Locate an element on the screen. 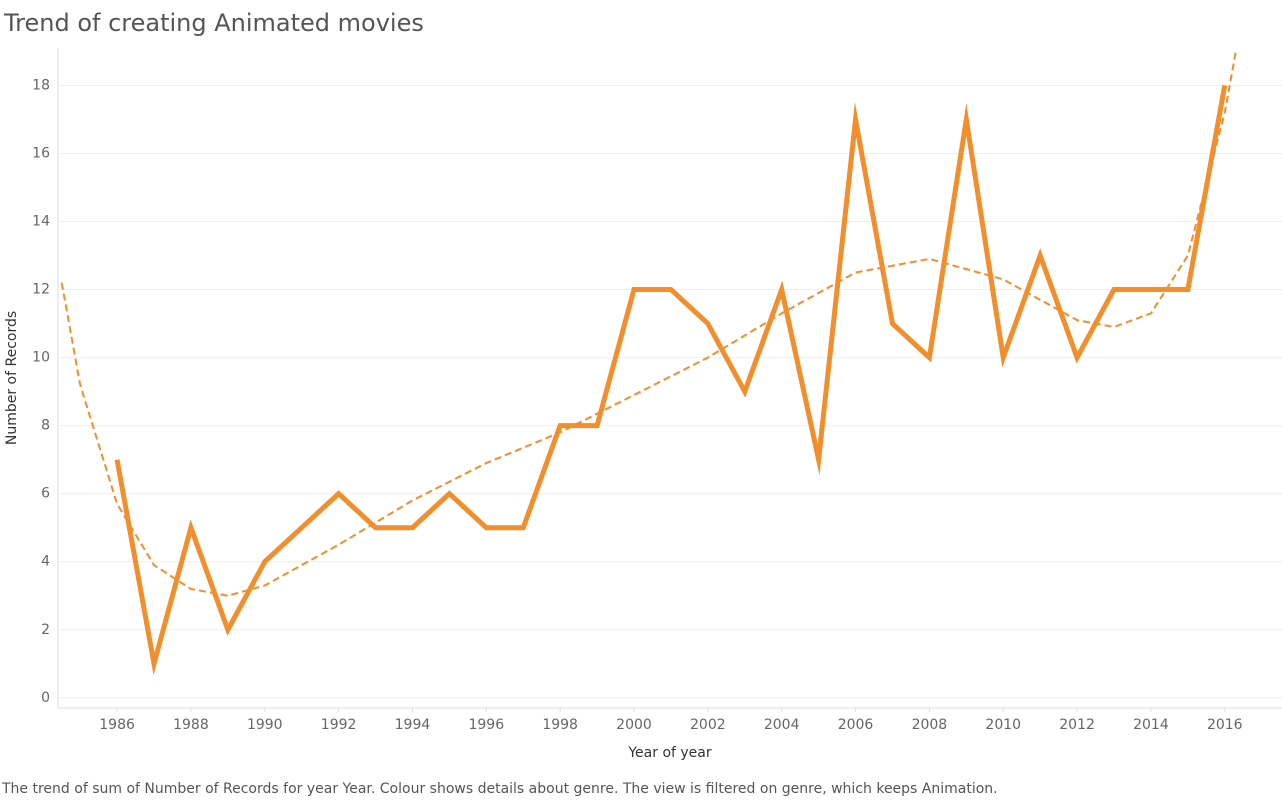 The width and height of the screenshot is (1282, 800). y-tick-label: 8 is located at coordinates (45, 426).